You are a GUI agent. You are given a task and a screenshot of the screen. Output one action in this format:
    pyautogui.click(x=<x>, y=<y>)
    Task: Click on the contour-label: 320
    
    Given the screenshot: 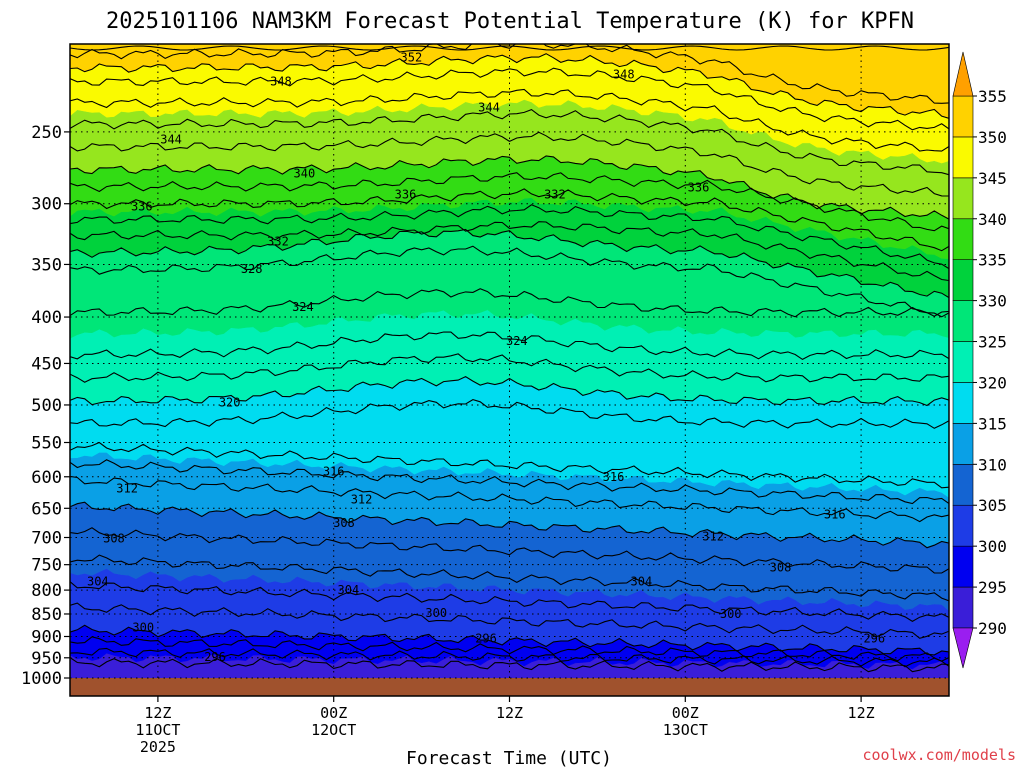 What is the action you would take?
    pyautogui.click(x=230, y=403)
    